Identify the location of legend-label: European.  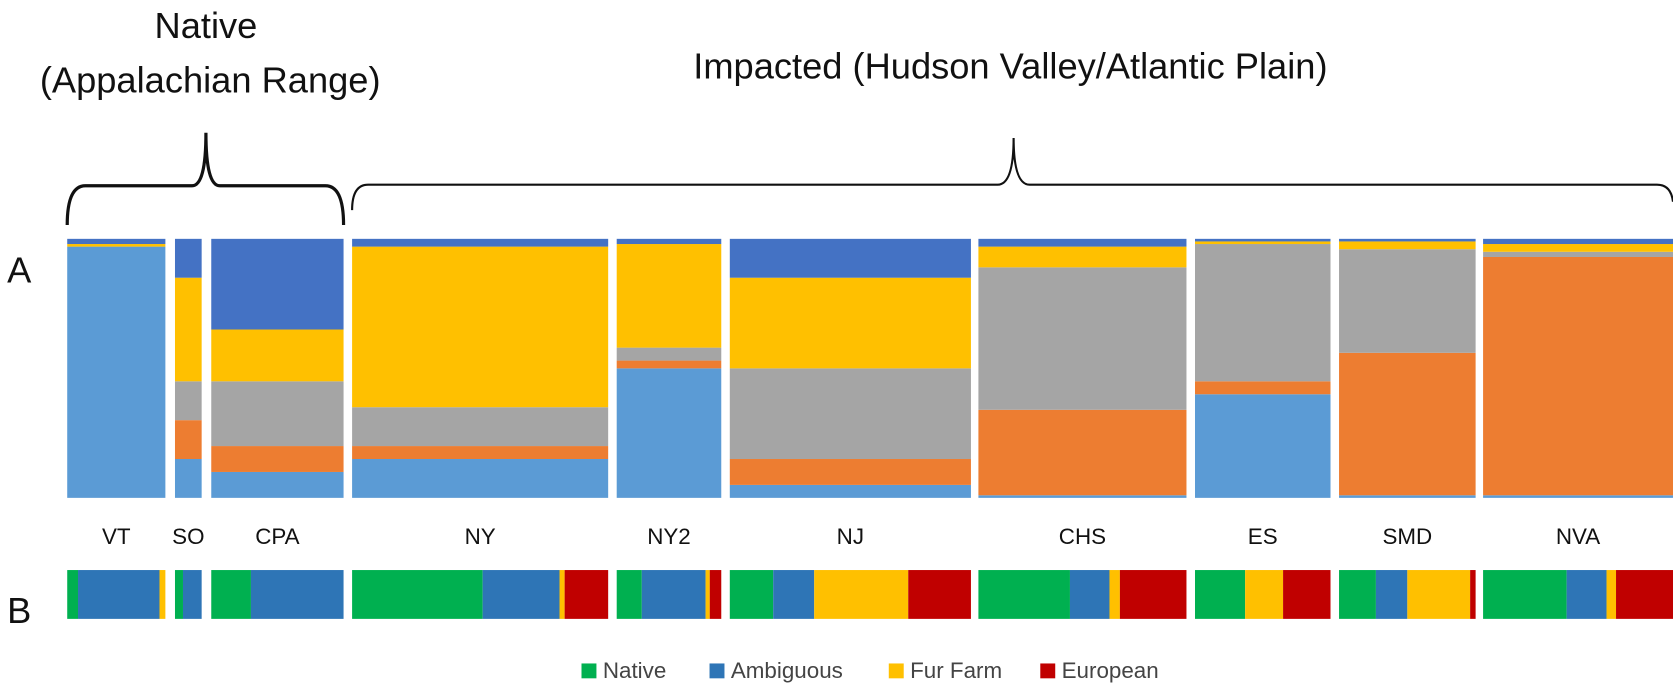
(1110, 670).